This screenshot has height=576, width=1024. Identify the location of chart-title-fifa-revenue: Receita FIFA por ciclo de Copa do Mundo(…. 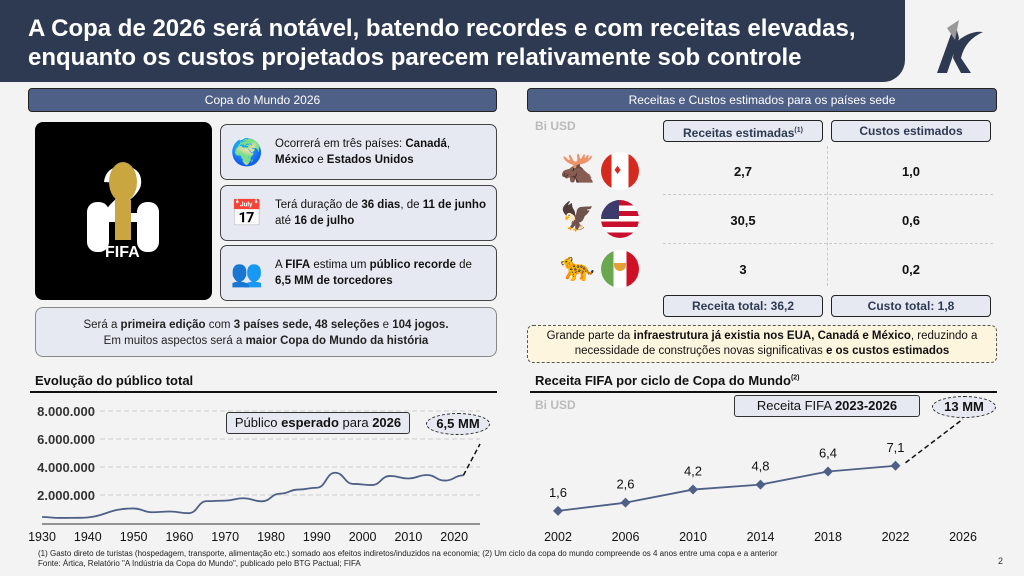
(667, 380).